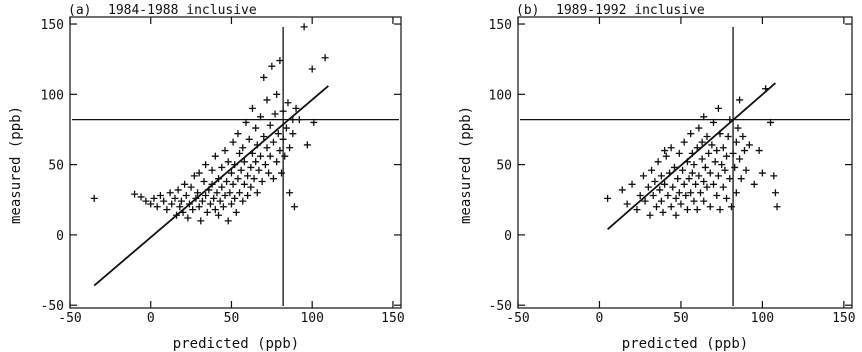  I want to click on panel-a-y-axis-label: measured (ppb), so click(16, 165).